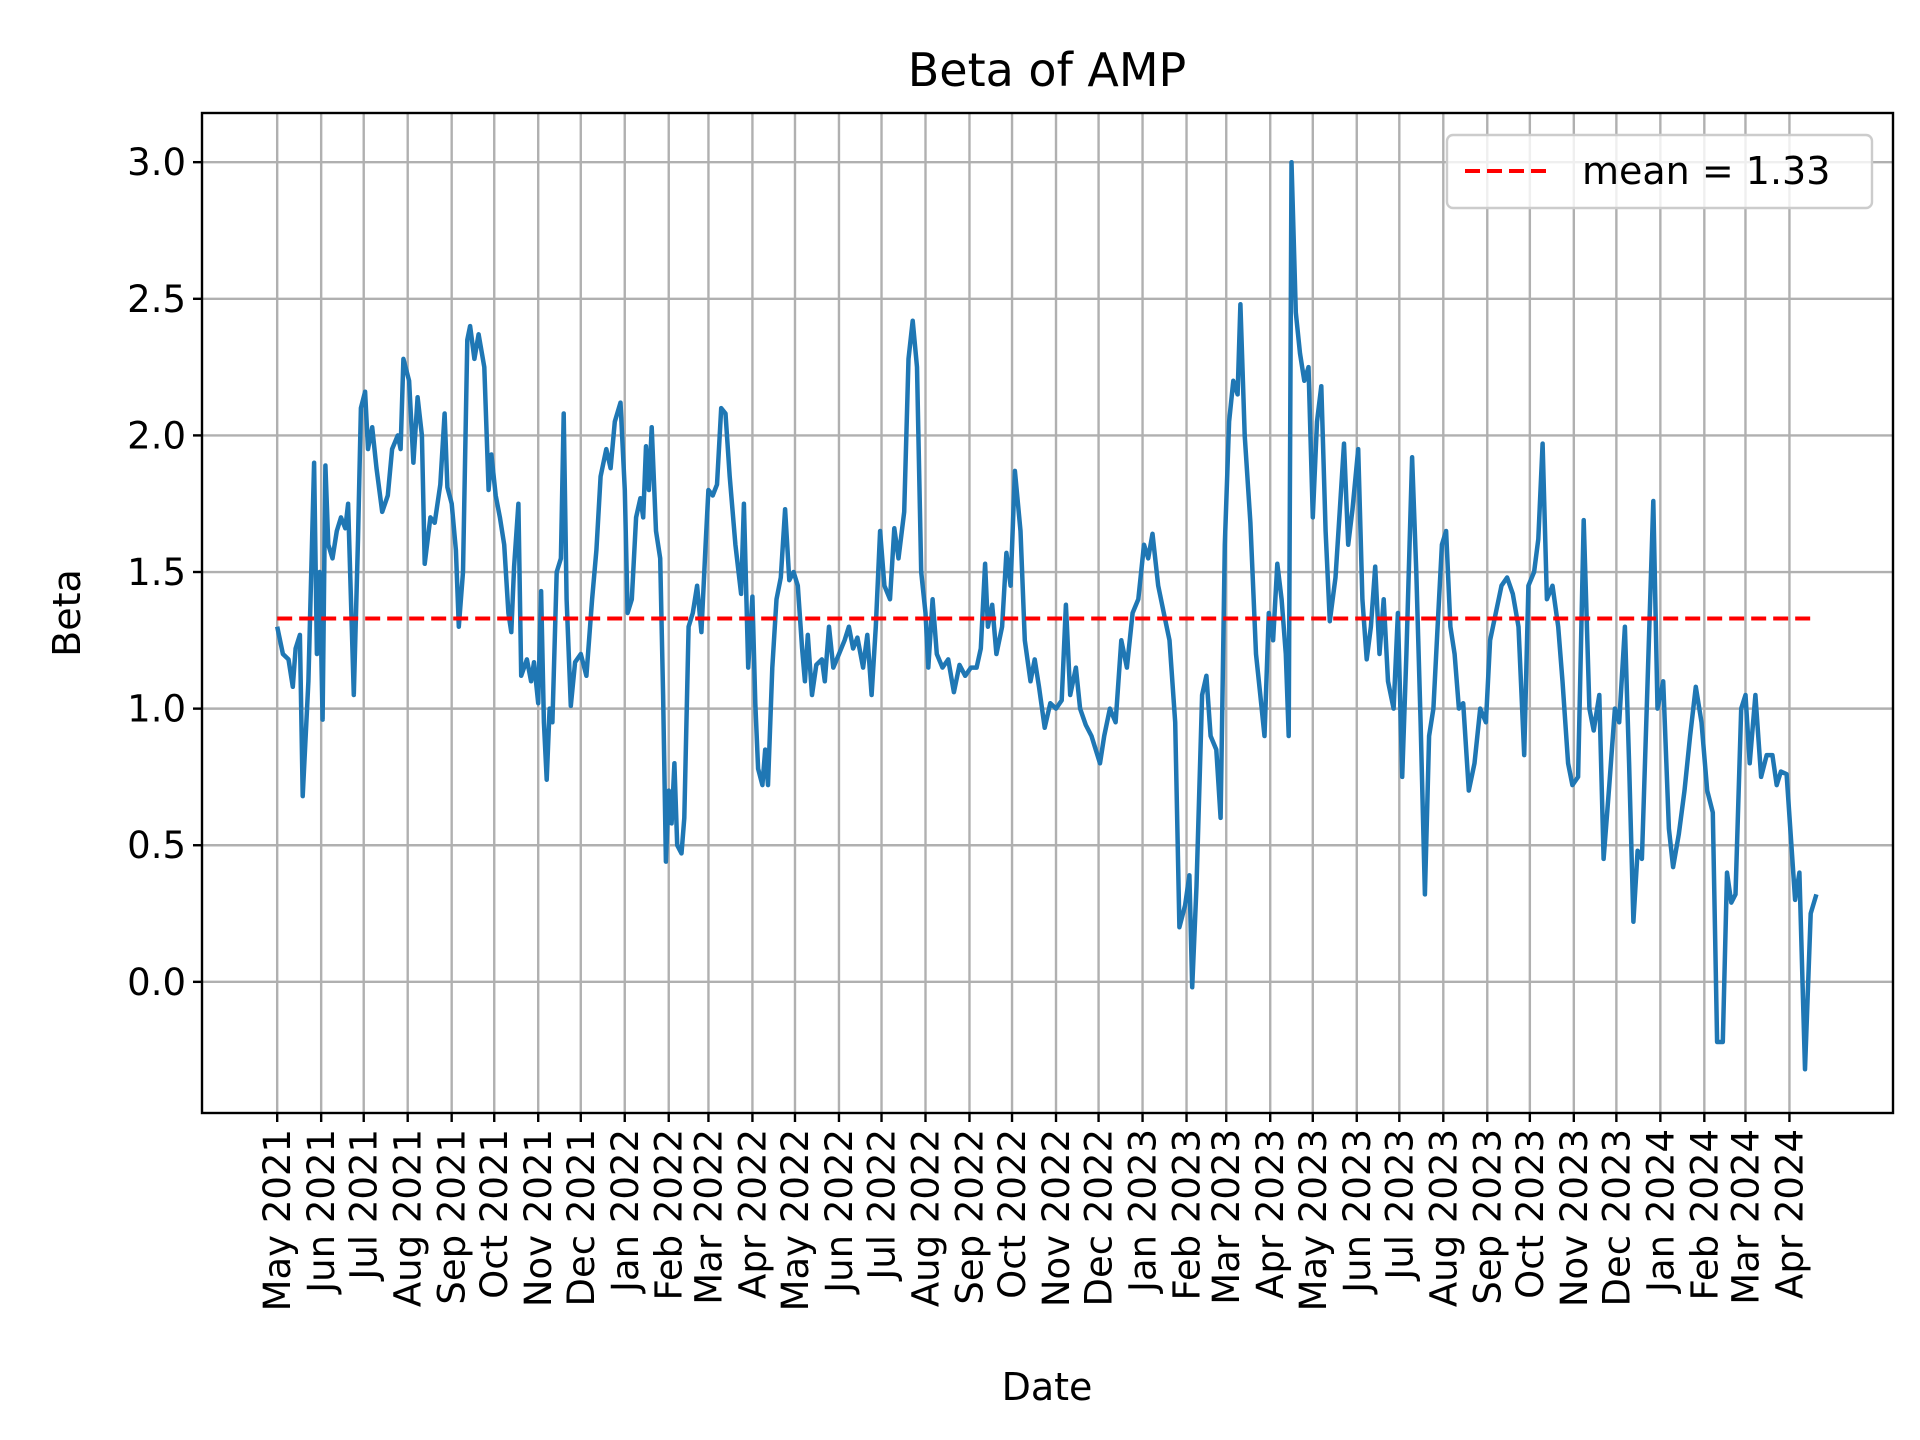 This screenshot has height=1440, width=1920. What do you see at coordinates (156, 162) in the screenshot?
I see `y-tick-label: 3.0` at bounding box center [156, 162].